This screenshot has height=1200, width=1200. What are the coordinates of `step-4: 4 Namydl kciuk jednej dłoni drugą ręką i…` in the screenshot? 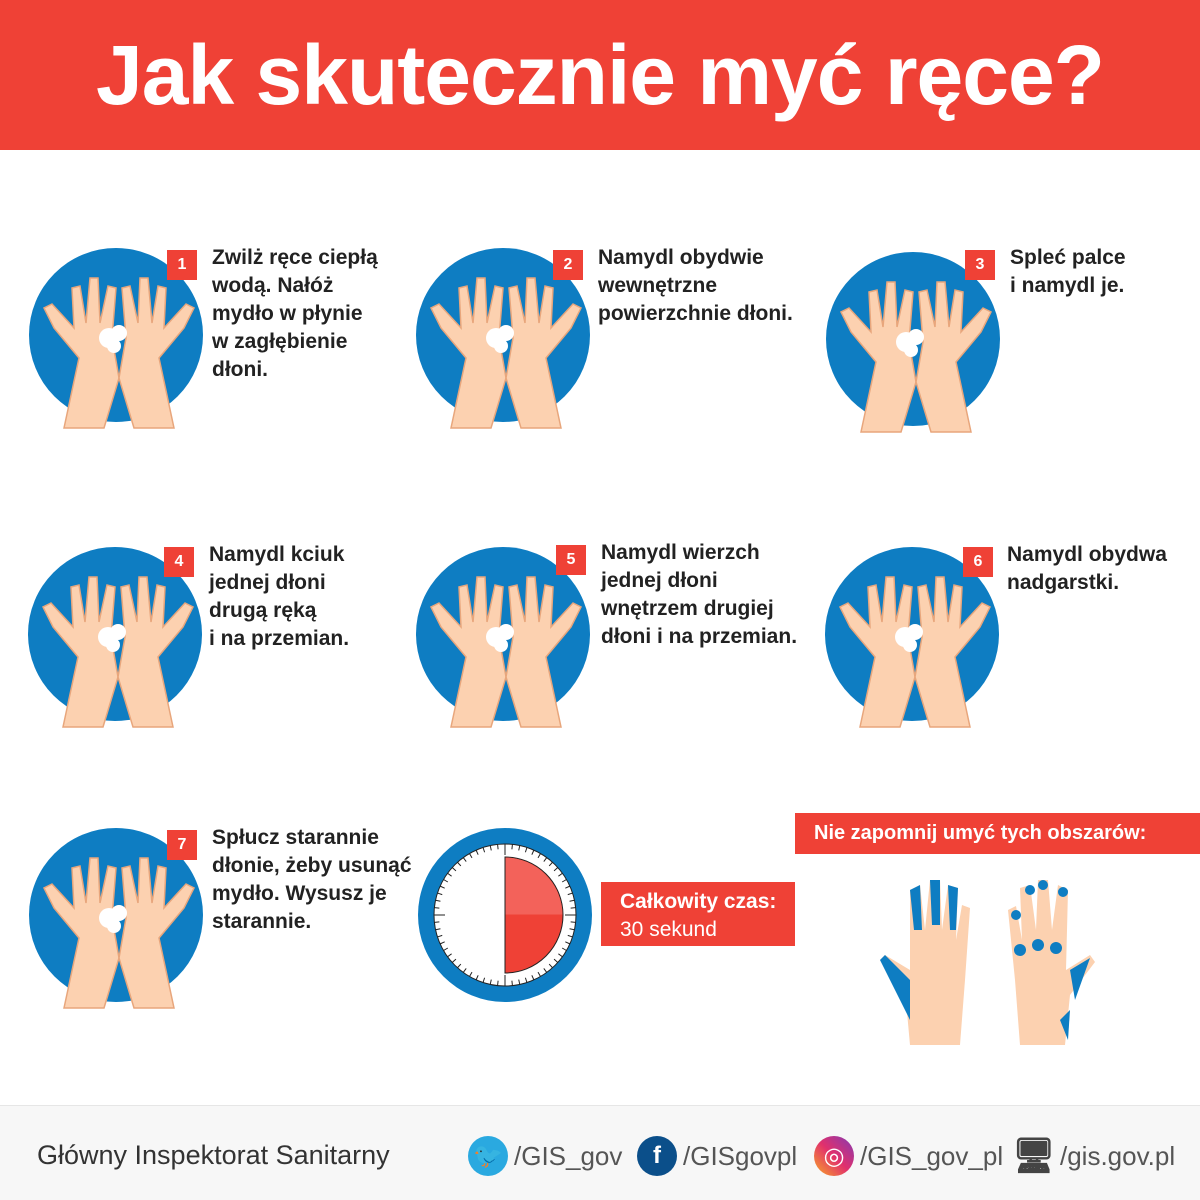 It's located at (223, 645).